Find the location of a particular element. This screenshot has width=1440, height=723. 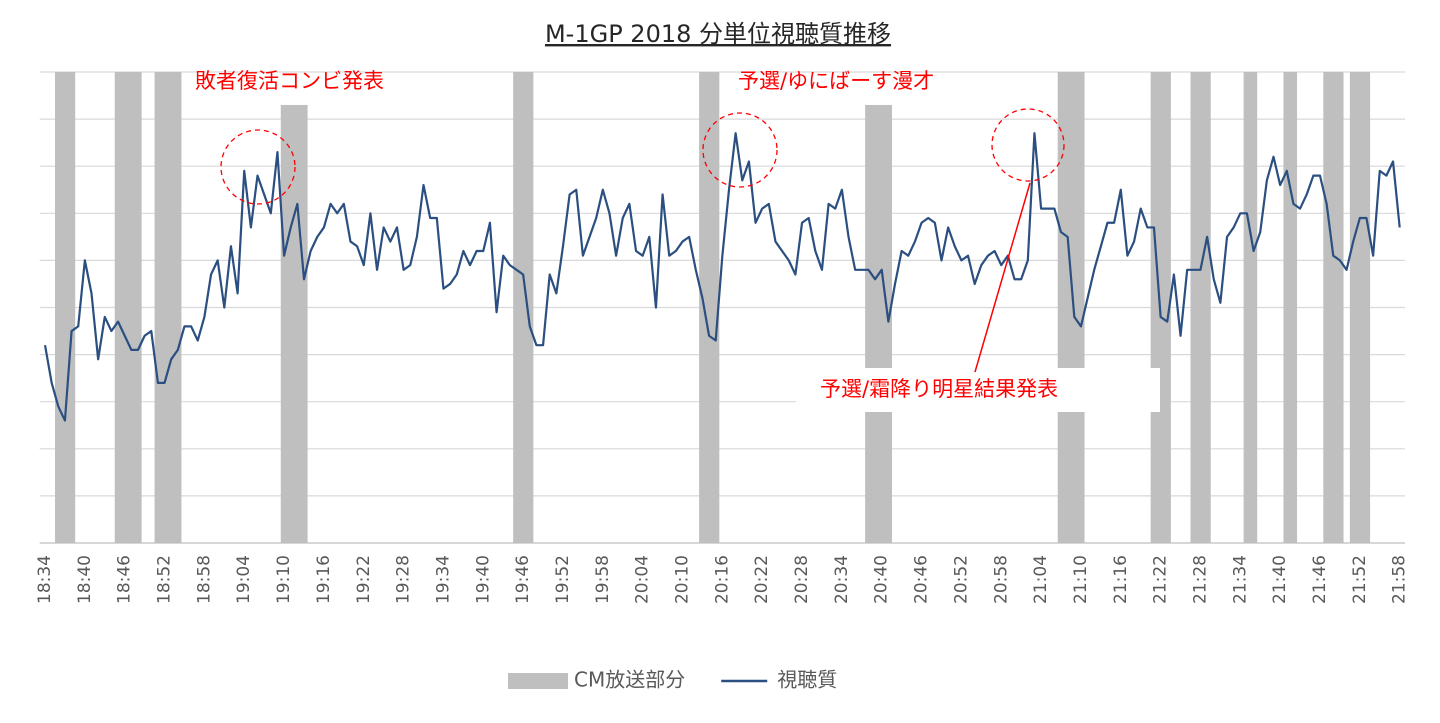

x-tick-label: 21:34 is located at coordinates (1240, 579).